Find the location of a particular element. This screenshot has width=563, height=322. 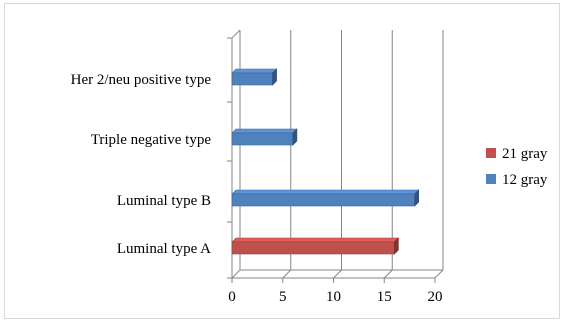

legend: 21 gray 12 gray is located at coordinates (517, 167).